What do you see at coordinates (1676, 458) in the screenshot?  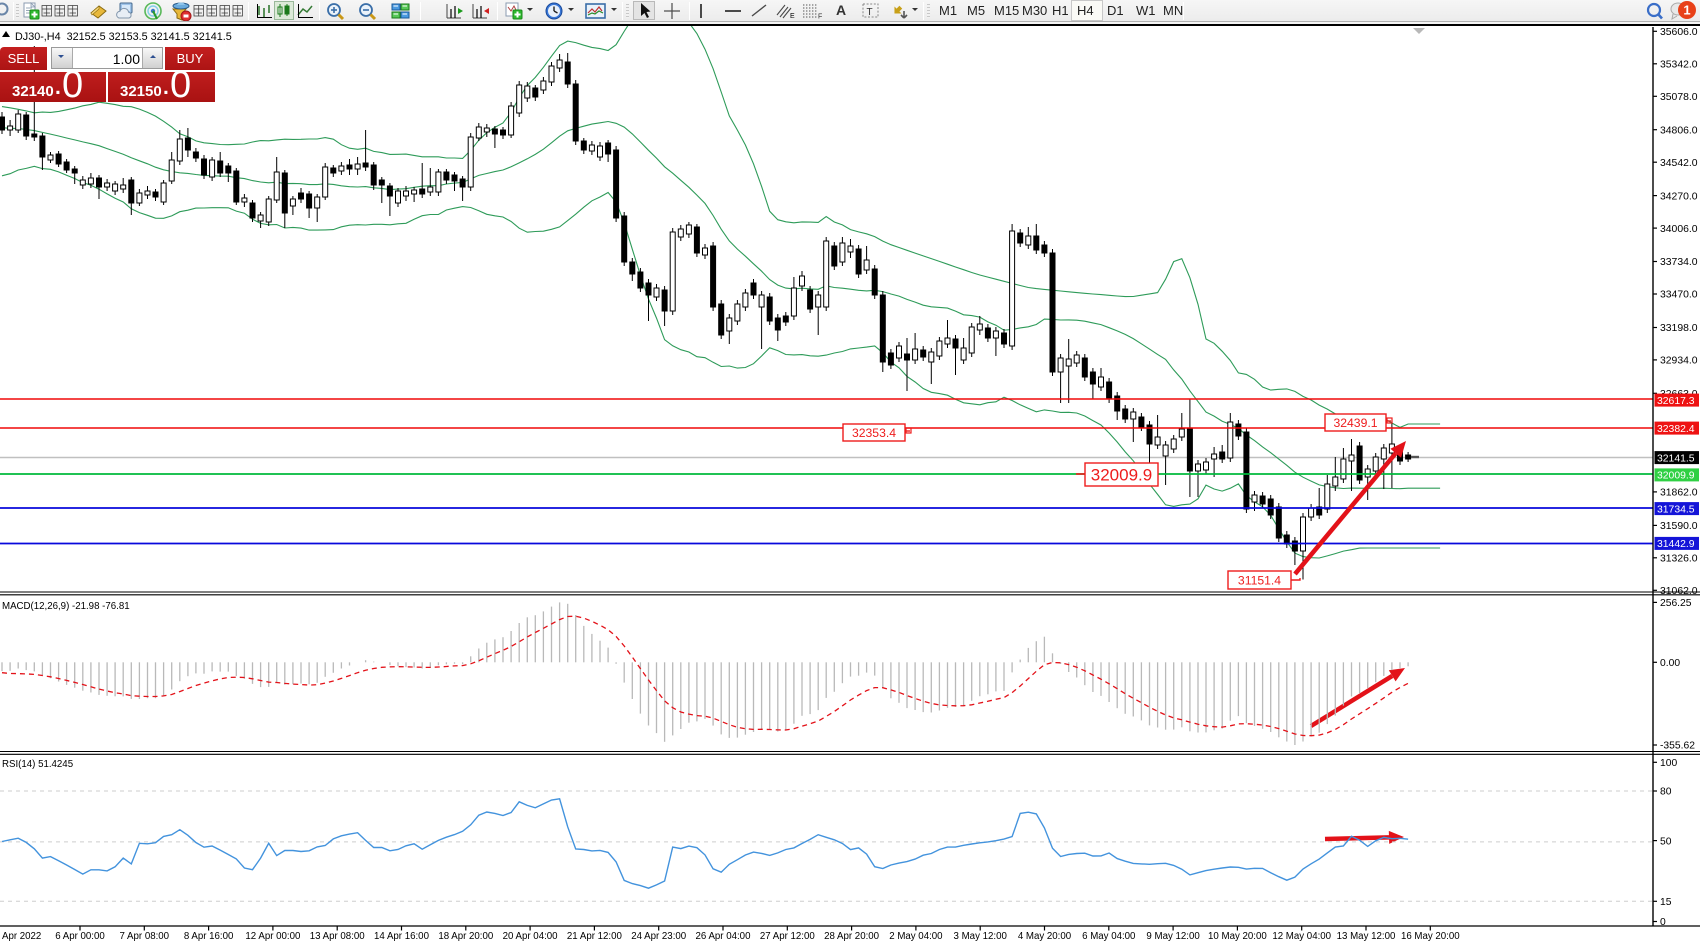 I see `svg-text: 32141.5` at bounding box center [1676, 458].